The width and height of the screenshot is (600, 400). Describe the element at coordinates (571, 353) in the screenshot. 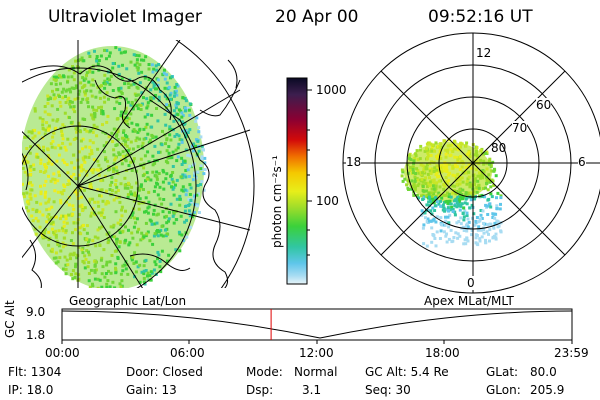

I see `timeline-x-tick-2359: 23:59` at that location.